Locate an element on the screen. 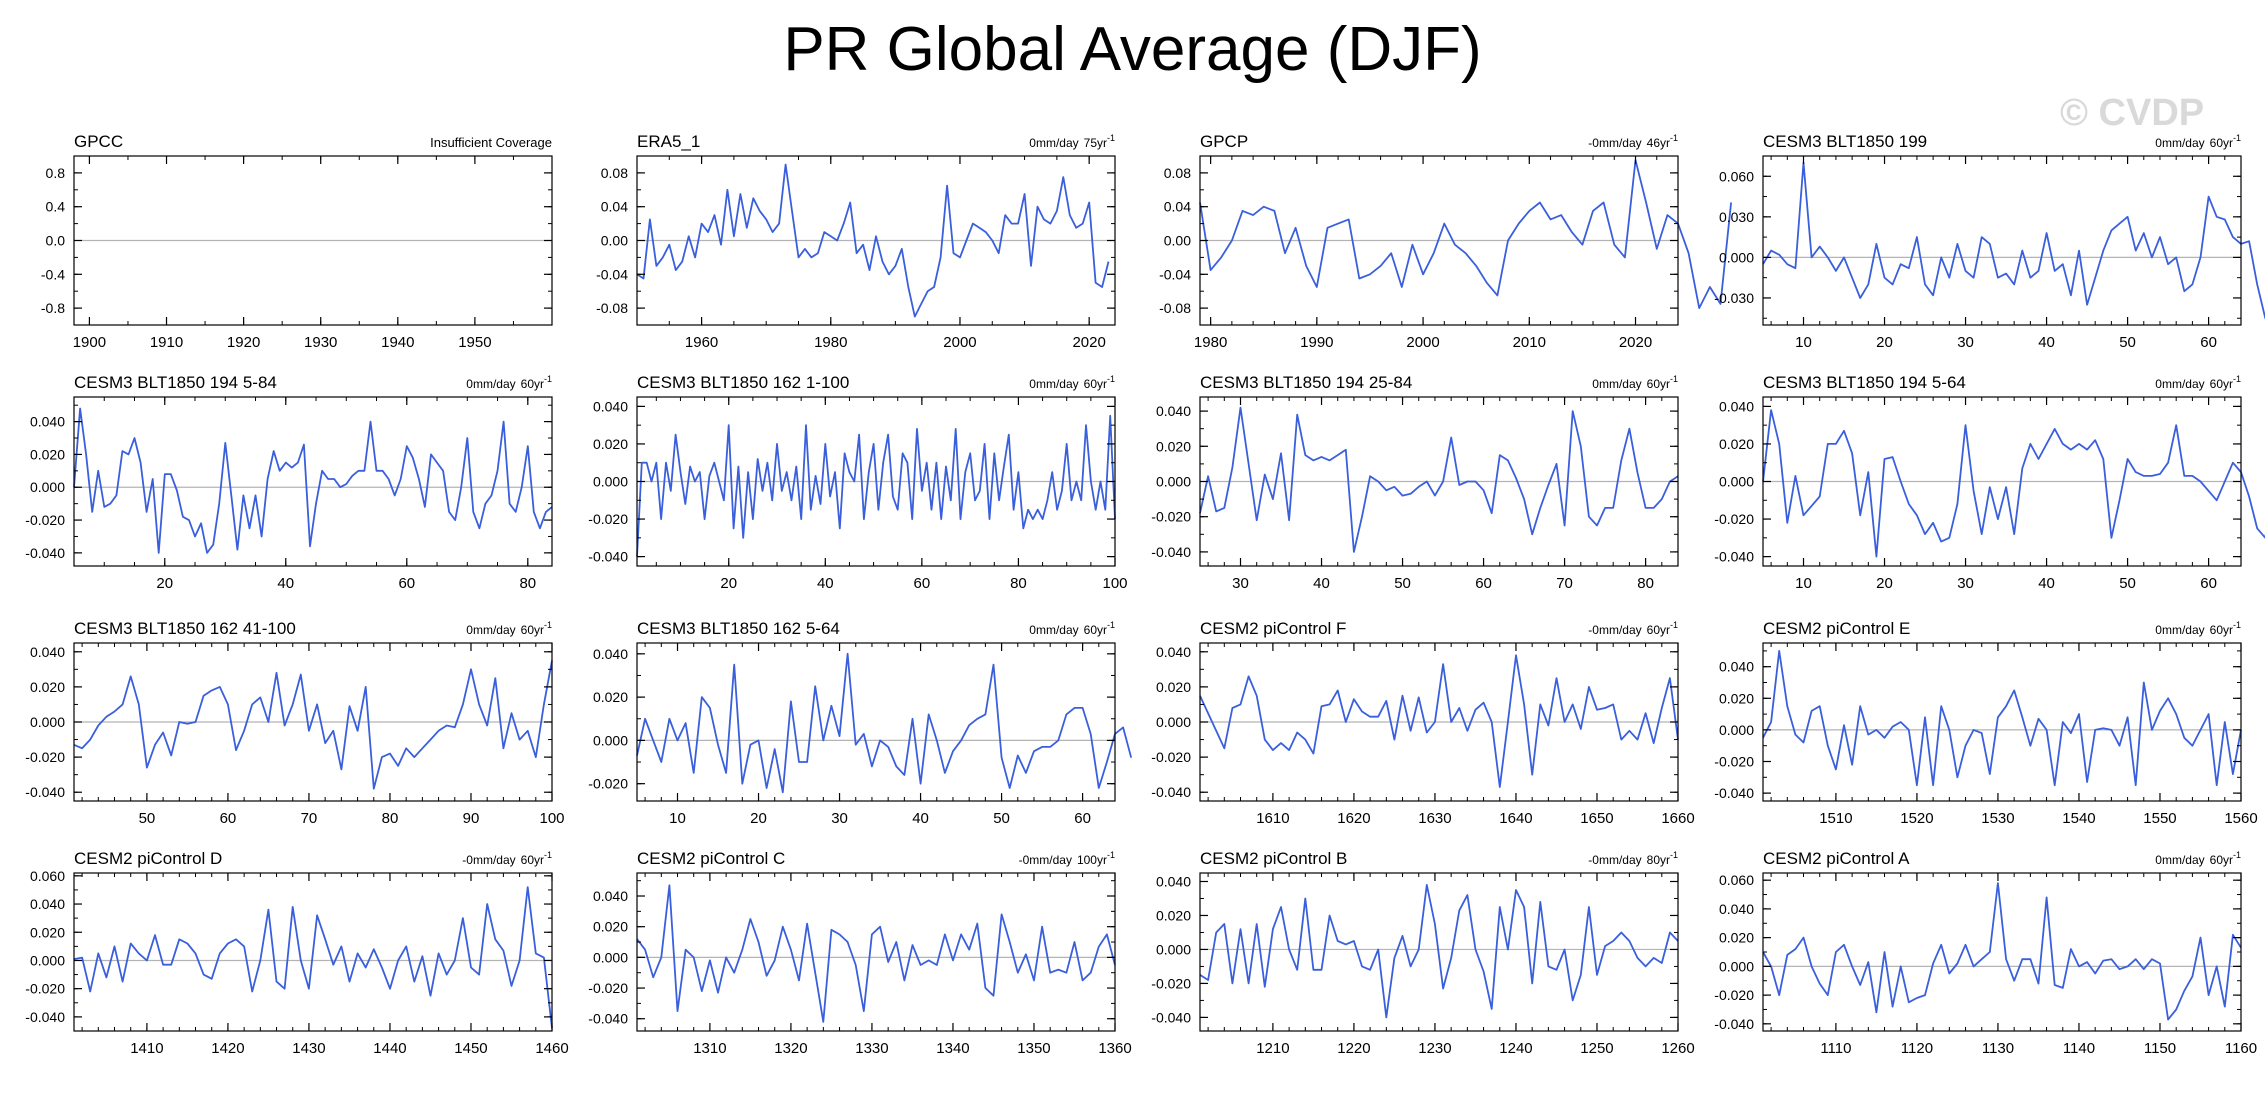 This screenshot has height=1111, width=2265. x-tick-label: 1560 is located at coordinates (2240, 818).